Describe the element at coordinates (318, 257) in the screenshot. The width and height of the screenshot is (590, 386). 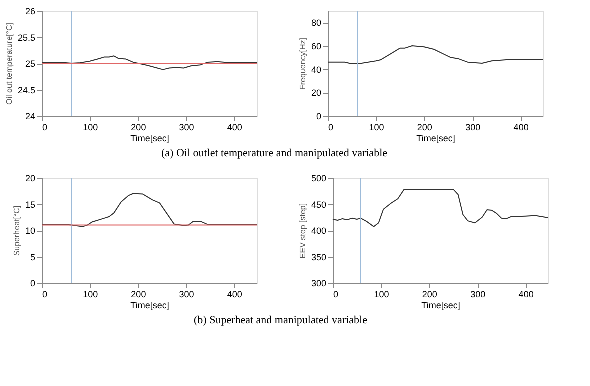
I see `y-tick-label: 350` at that location.